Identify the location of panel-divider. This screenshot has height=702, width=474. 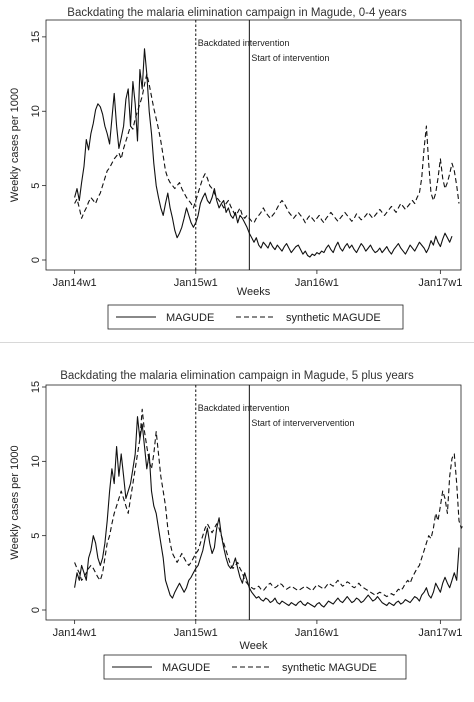
(237, 342).